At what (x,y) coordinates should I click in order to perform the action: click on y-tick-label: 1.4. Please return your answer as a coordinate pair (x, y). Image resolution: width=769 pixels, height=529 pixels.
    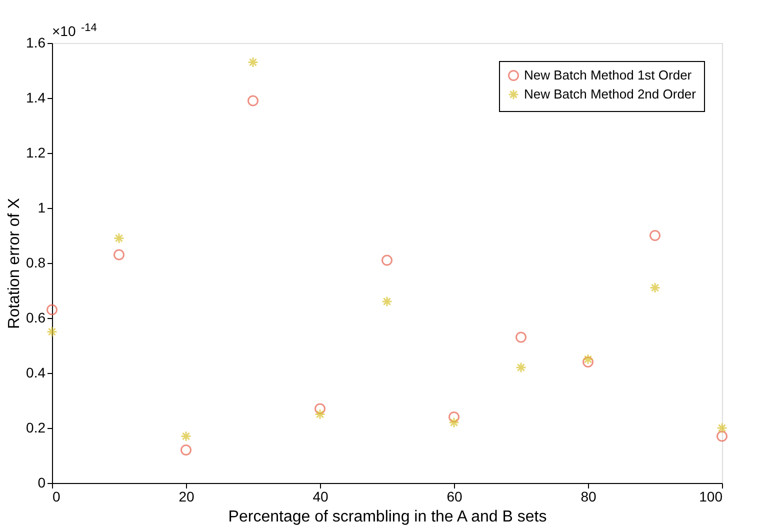
    Looking at the image, I should click on (36, 98).